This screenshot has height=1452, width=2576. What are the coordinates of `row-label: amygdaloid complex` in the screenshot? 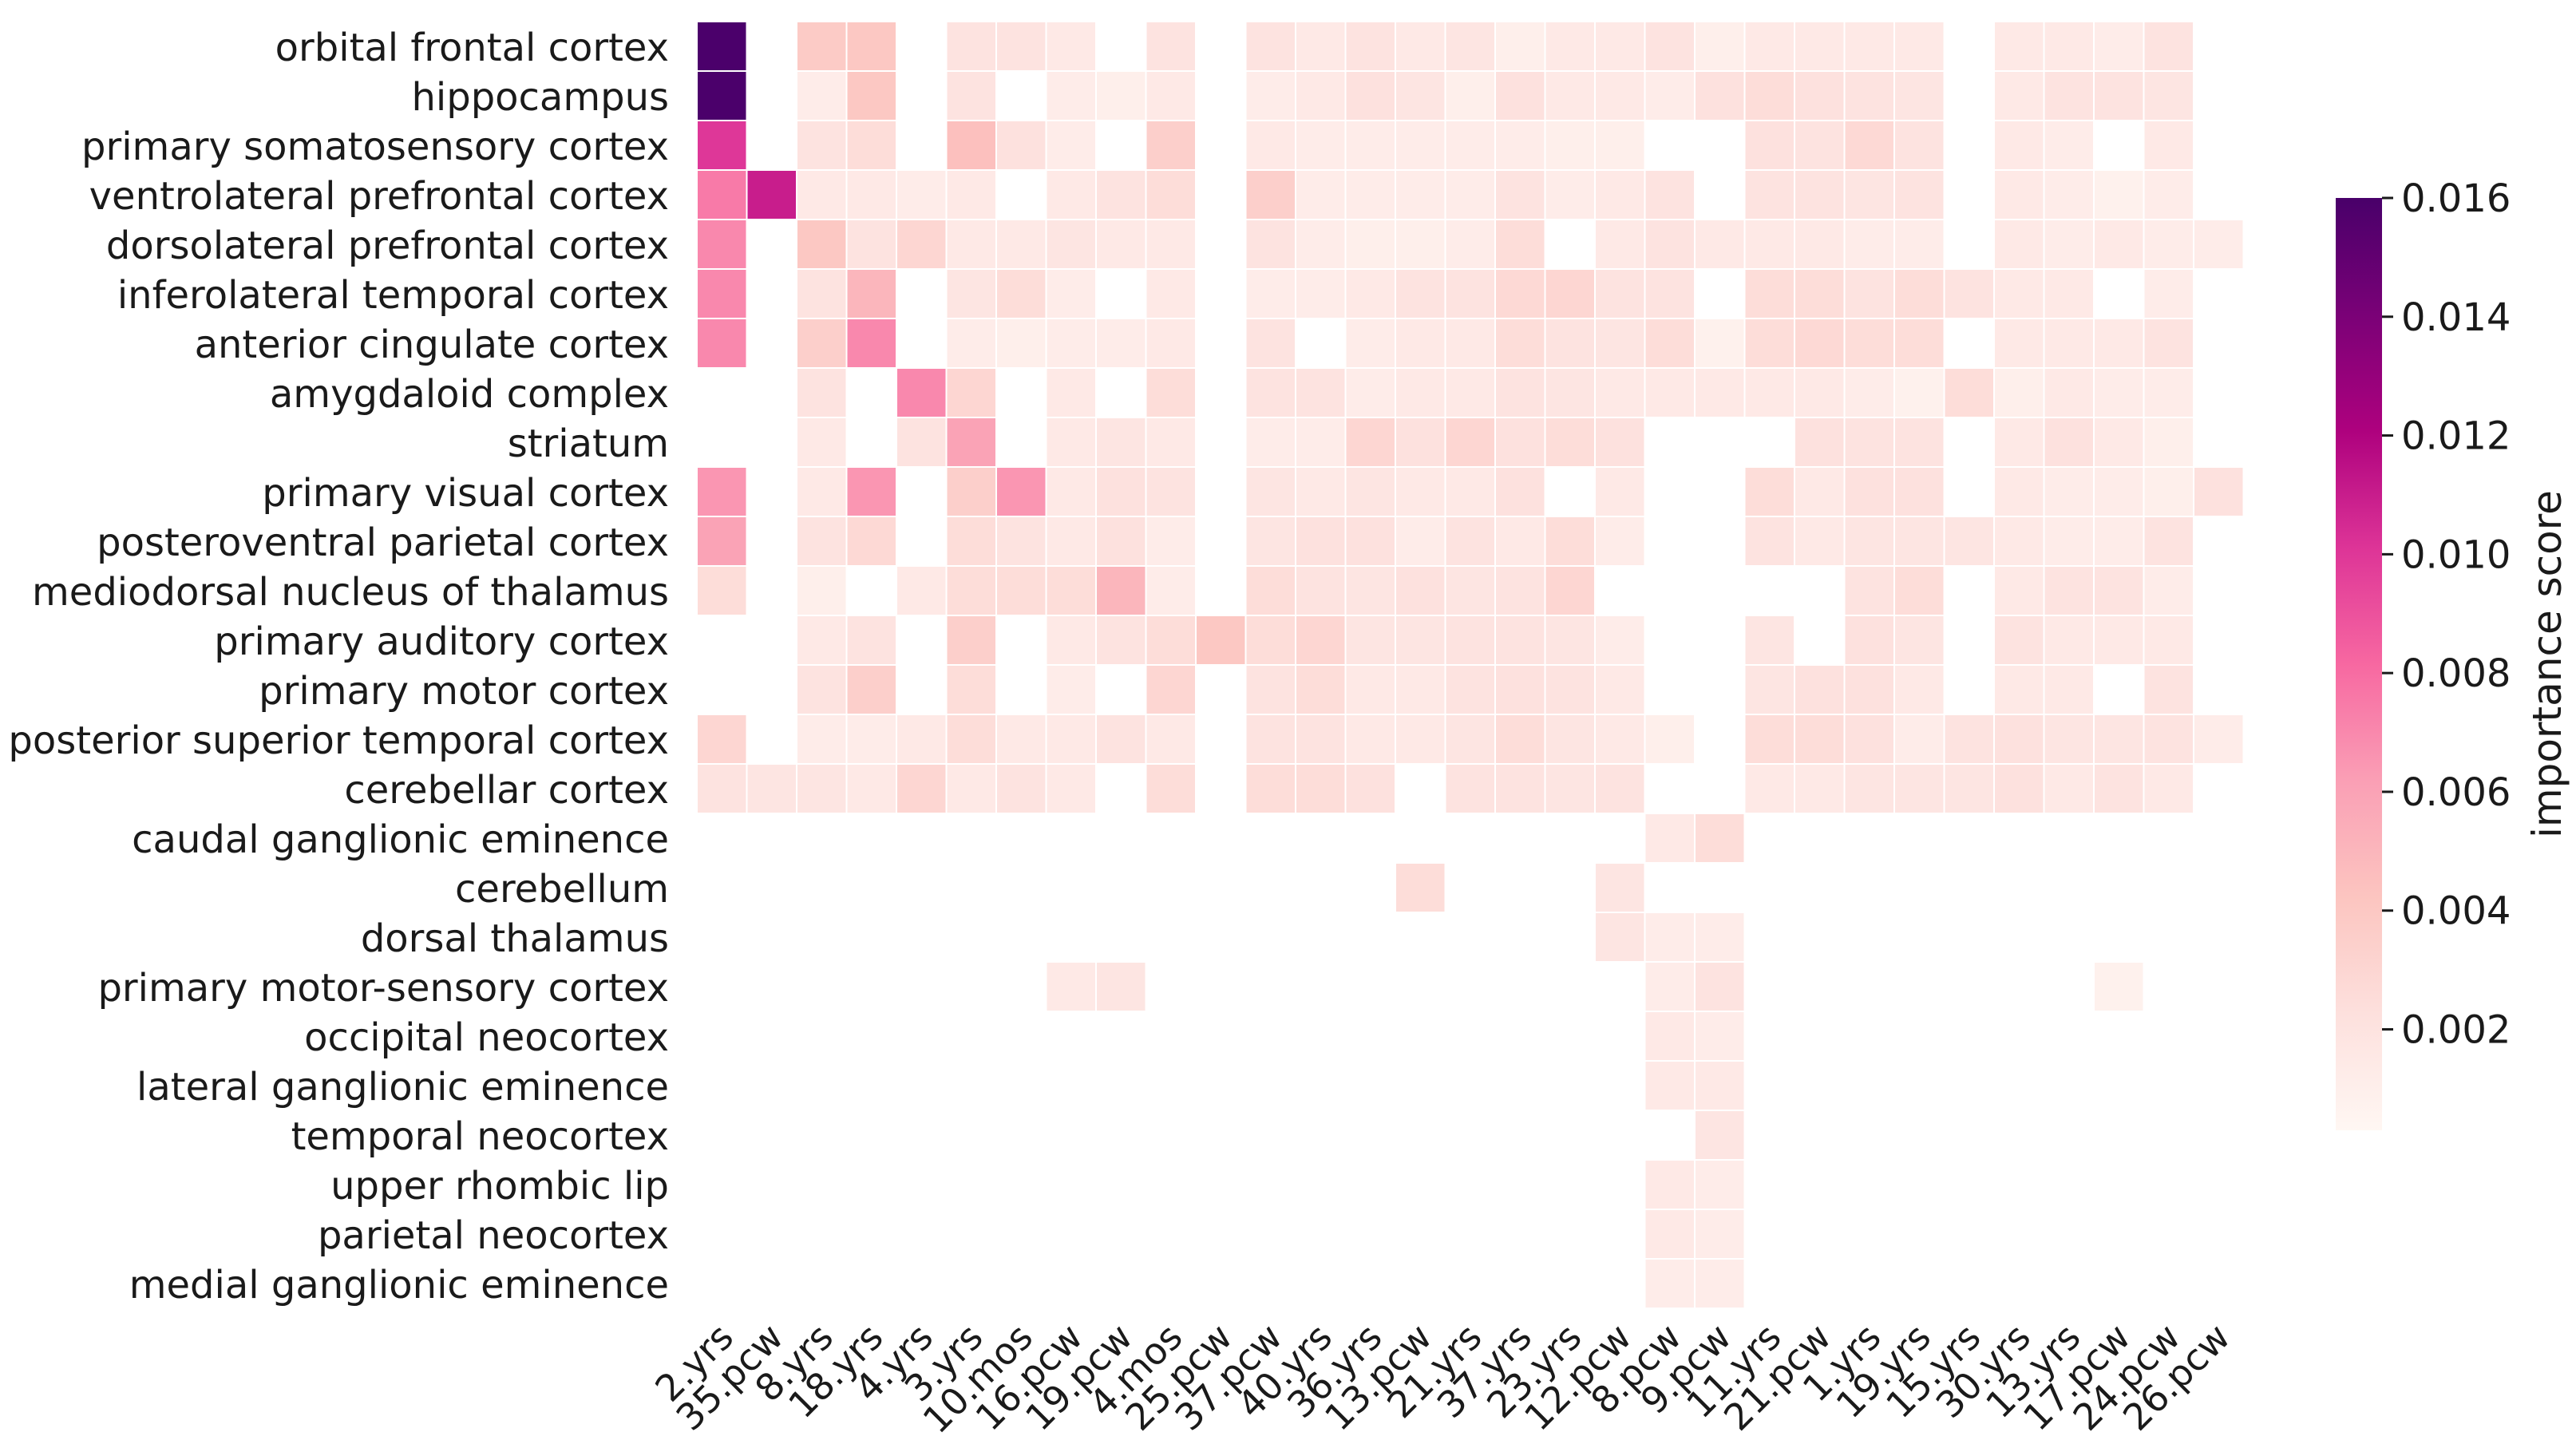 It's located at (470, 394).